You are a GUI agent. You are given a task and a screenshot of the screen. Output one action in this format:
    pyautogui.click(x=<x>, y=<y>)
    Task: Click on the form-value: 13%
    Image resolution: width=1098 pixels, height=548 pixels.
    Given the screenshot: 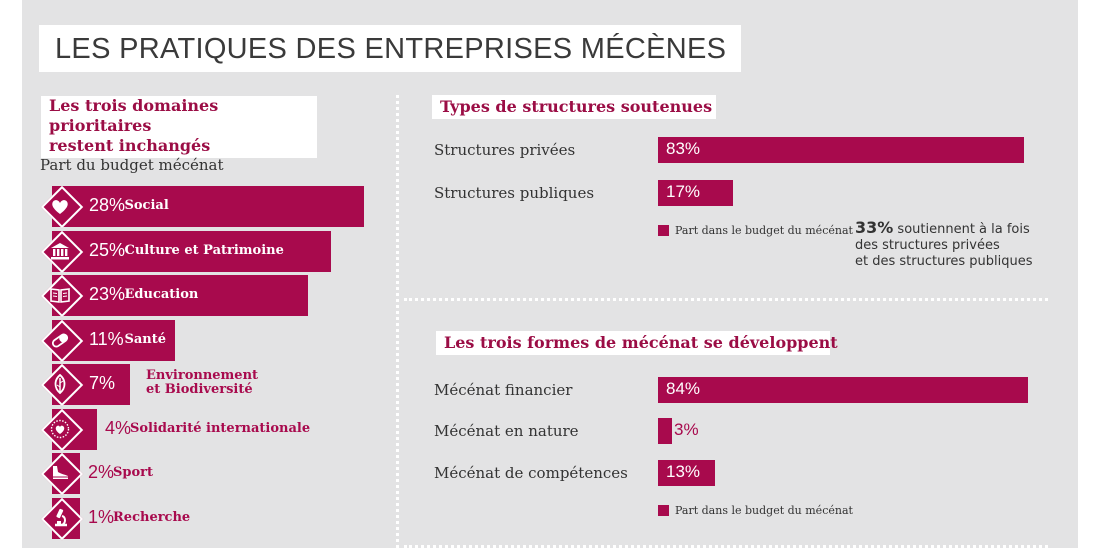 What is the action you would take?
    pyautogui.click(x=683, y=471)
    